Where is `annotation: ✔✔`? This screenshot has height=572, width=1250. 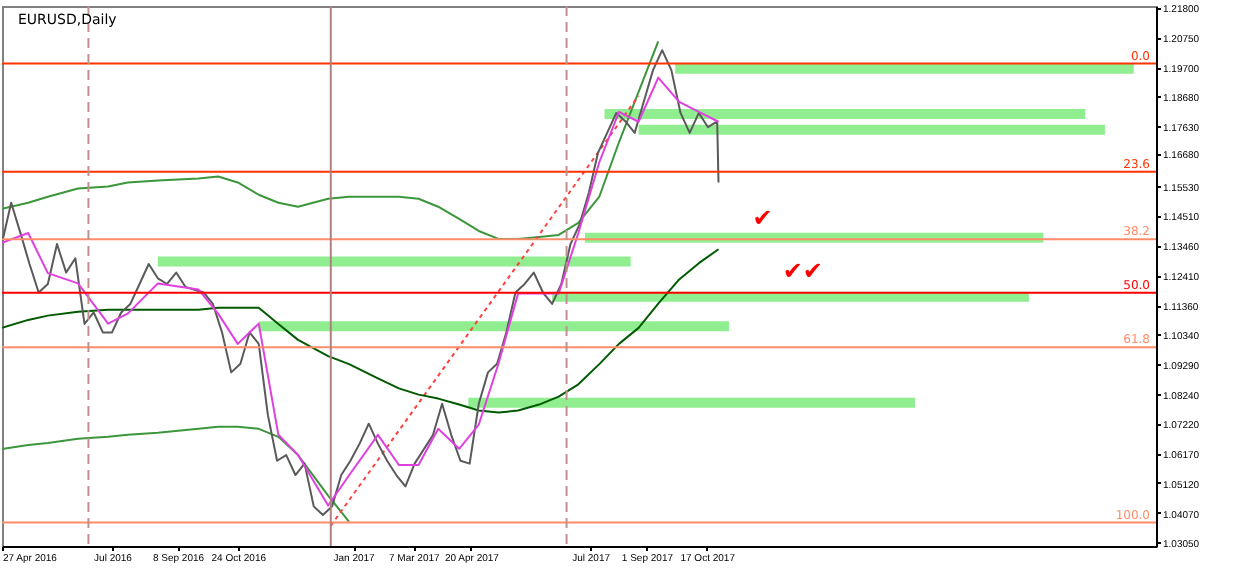
annotation: ✔✔ is located at coordinates (802, 270).